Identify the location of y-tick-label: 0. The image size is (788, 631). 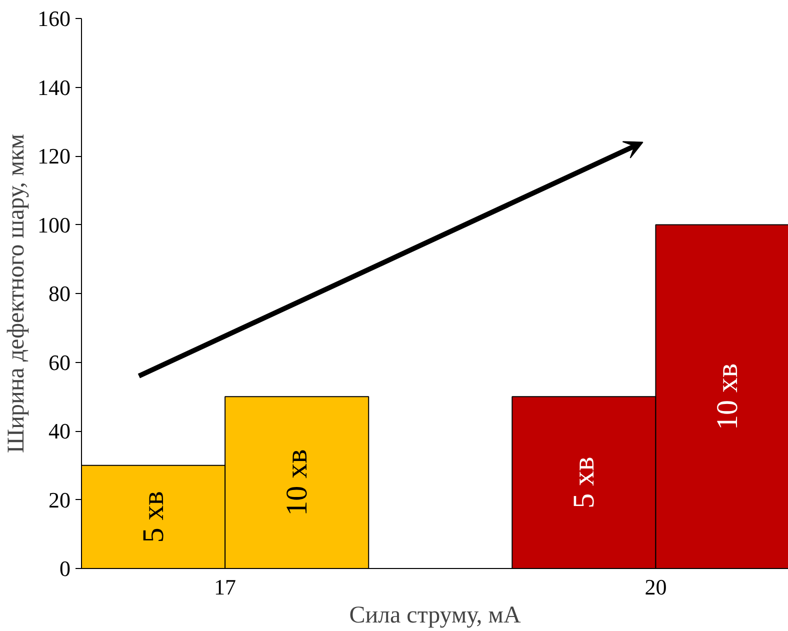
(65, 568).